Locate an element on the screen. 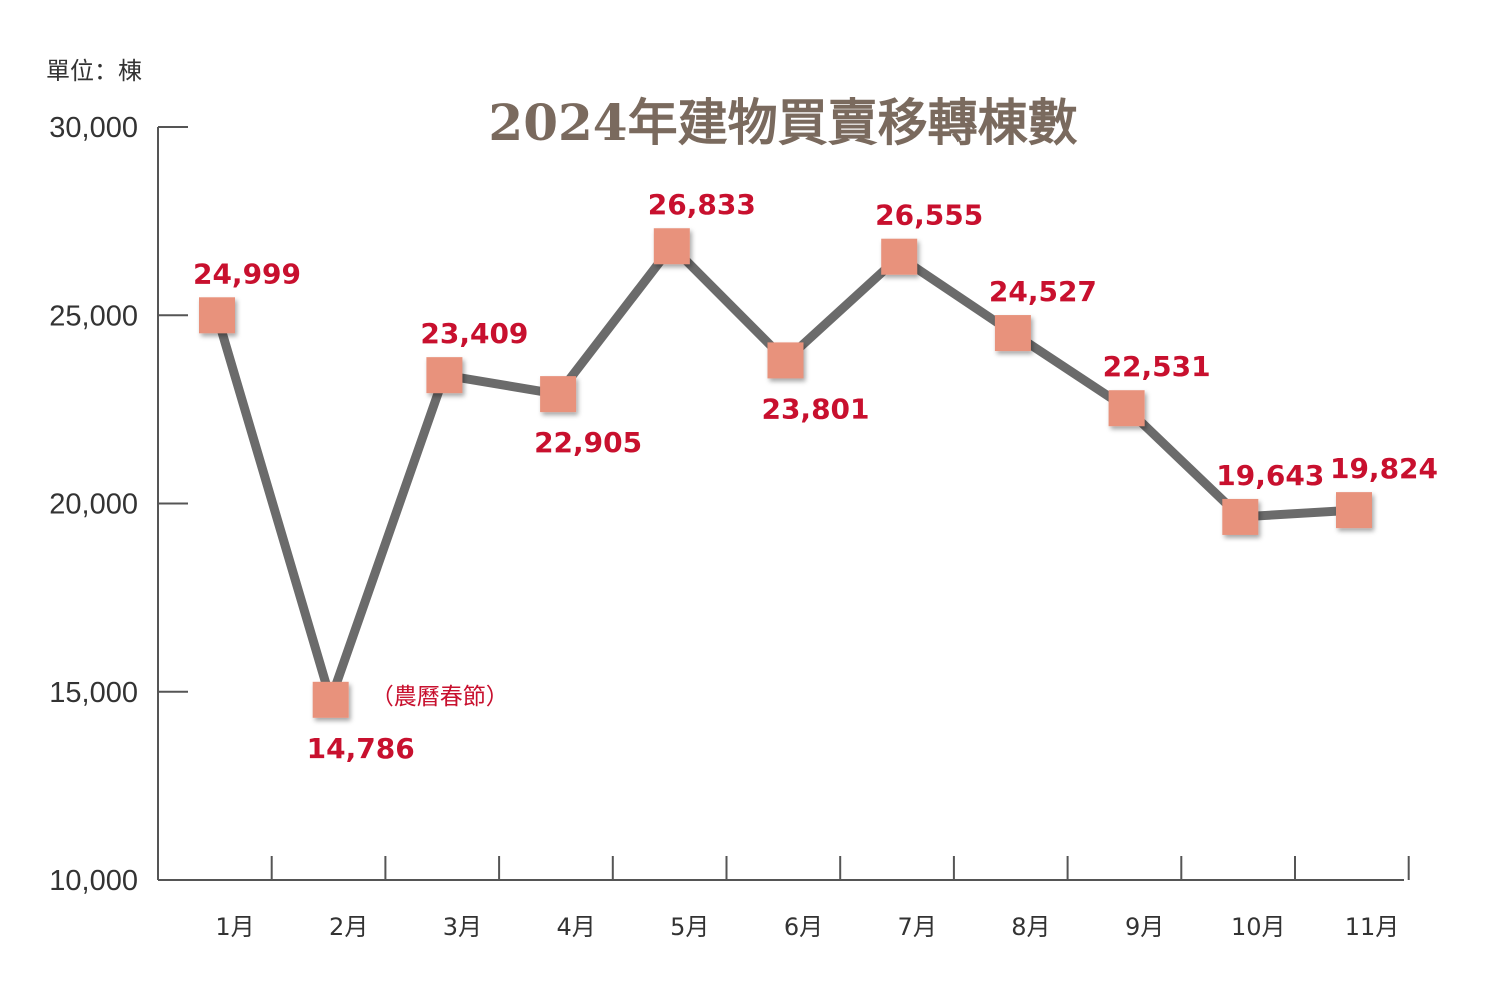 The height and width of the screenshot is (984, 1496). data-label: 23,409 is located at coordinates (474, 333).